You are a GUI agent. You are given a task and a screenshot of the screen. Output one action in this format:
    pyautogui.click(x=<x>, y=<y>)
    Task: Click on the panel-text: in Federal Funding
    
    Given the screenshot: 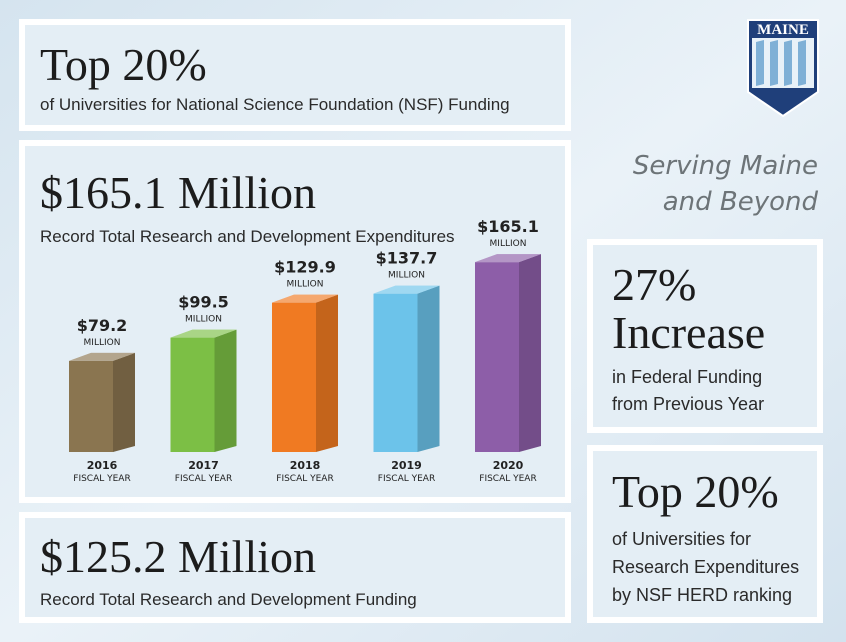 What is the action you would take?
    pyautogui.click(x=687, y=377)
    